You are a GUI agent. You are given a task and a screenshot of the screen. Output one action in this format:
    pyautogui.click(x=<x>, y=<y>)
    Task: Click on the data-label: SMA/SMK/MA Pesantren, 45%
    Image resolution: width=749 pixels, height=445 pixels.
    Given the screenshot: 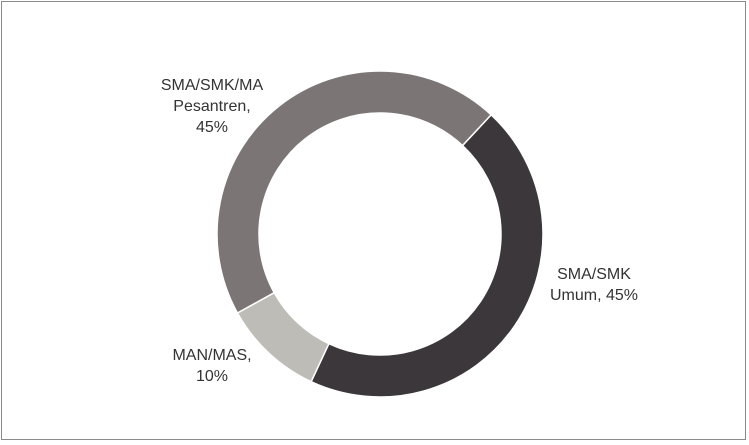 What is the action you would take?
    pyautogui.click(x=212, y=106)
    